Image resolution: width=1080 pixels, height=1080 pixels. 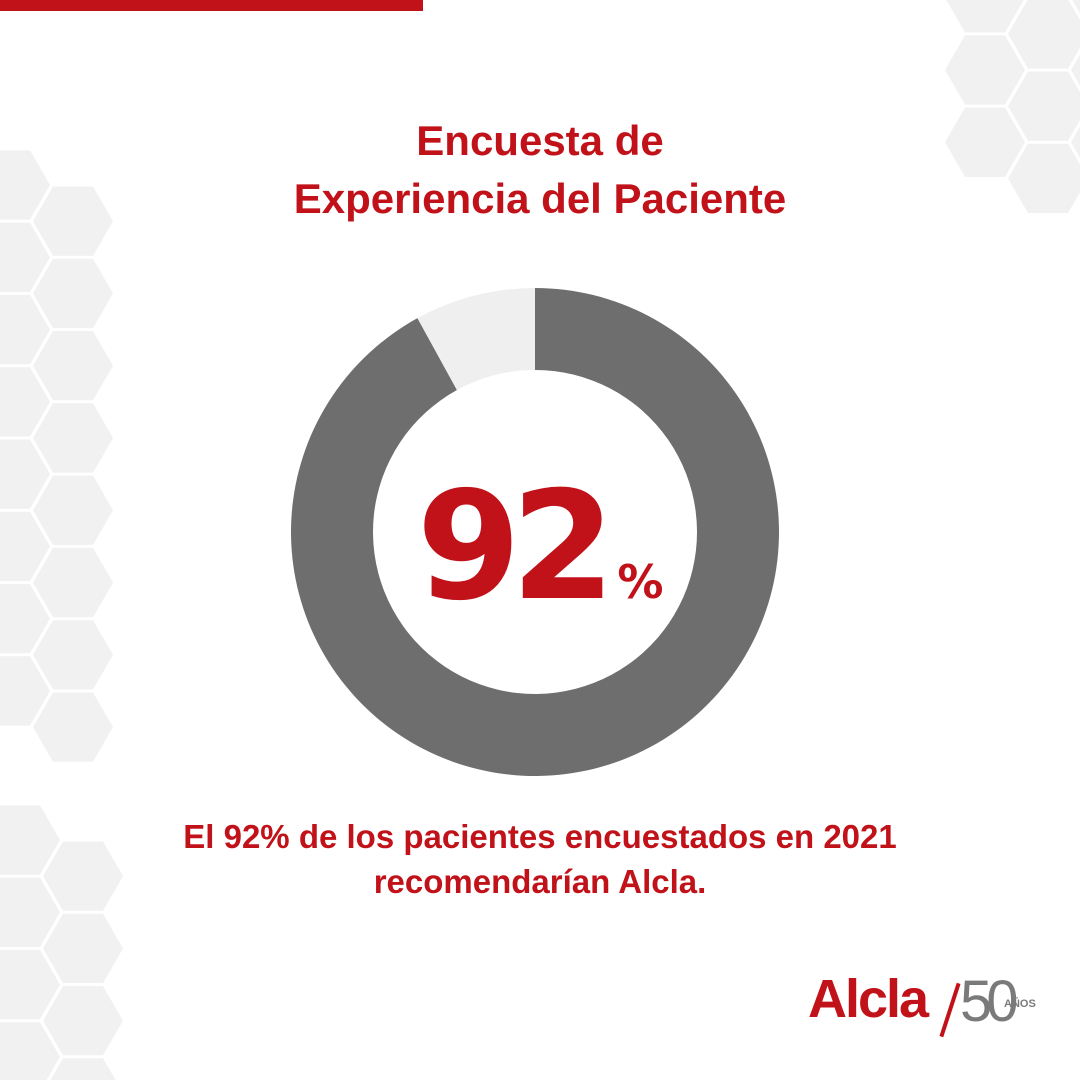 I want to click on center-percentage: 92%, so click(x=540, y=547).